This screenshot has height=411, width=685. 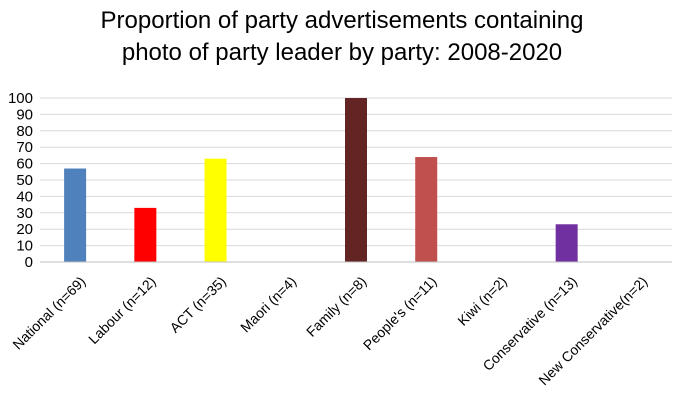 I want to click on y-tick-label: 20, so click(x=24, y=229).